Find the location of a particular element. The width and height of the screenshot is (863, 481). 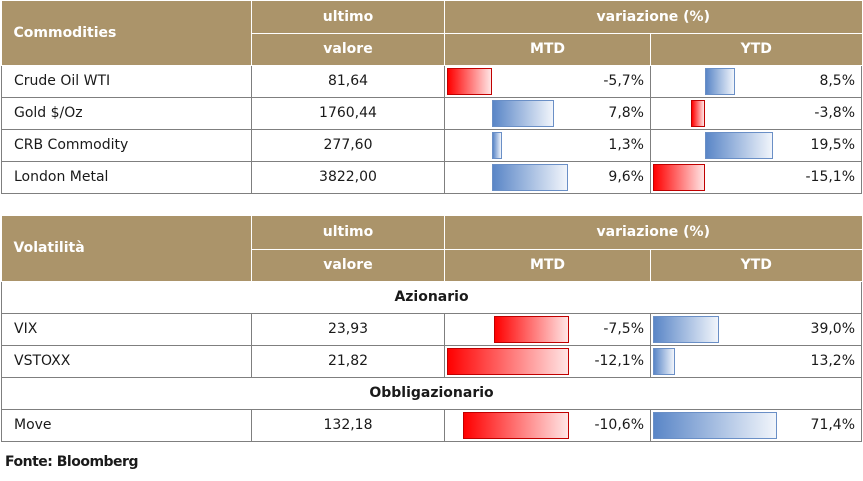

mtd-value: 1,3% is located at coordinates (626, 145).